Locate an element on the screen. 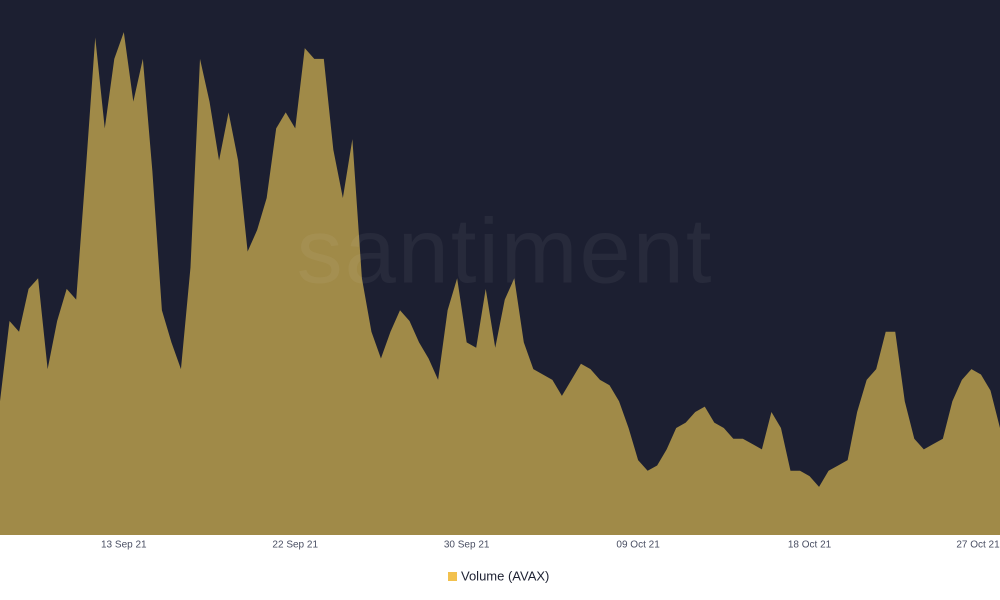  x-tick-label: 18 Oct 21 is located at coordinates (810, 545).